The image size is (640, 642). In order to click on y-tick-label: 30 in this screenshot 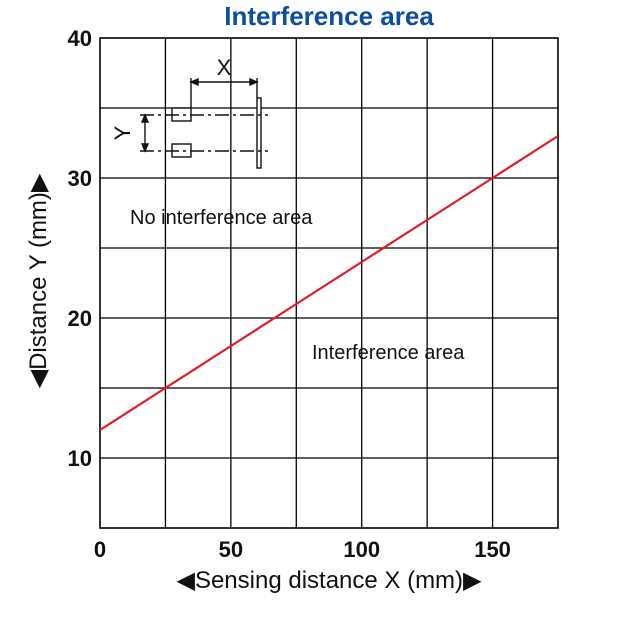, I will do `click(80, 178)`.